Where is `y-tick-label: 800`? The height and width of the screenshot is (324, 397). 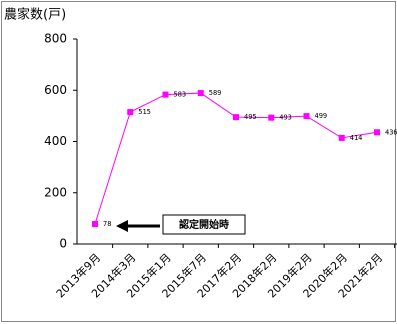
y-tick-label: 800 is located at coordinates (55, 39).